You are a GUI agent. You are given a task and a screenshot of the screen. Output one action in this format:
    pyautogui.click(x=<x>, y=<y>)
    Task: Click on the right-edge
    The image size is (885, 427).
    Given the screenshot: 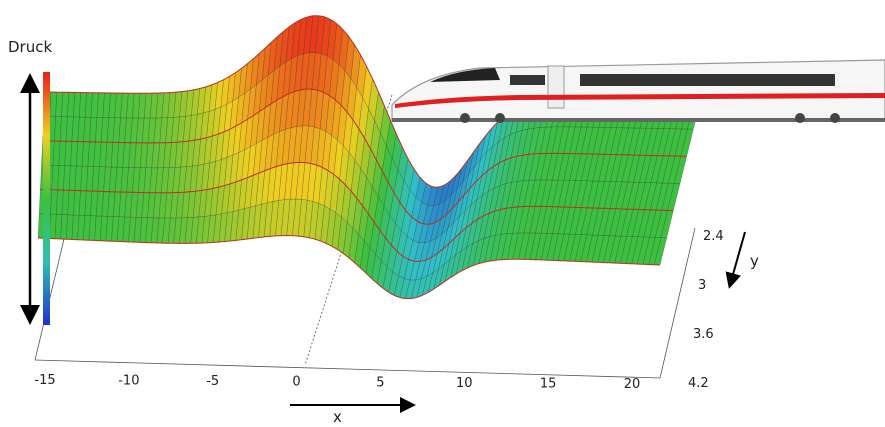 What is the action you would take?
    pyautogui.click(x=677, y=303)
    